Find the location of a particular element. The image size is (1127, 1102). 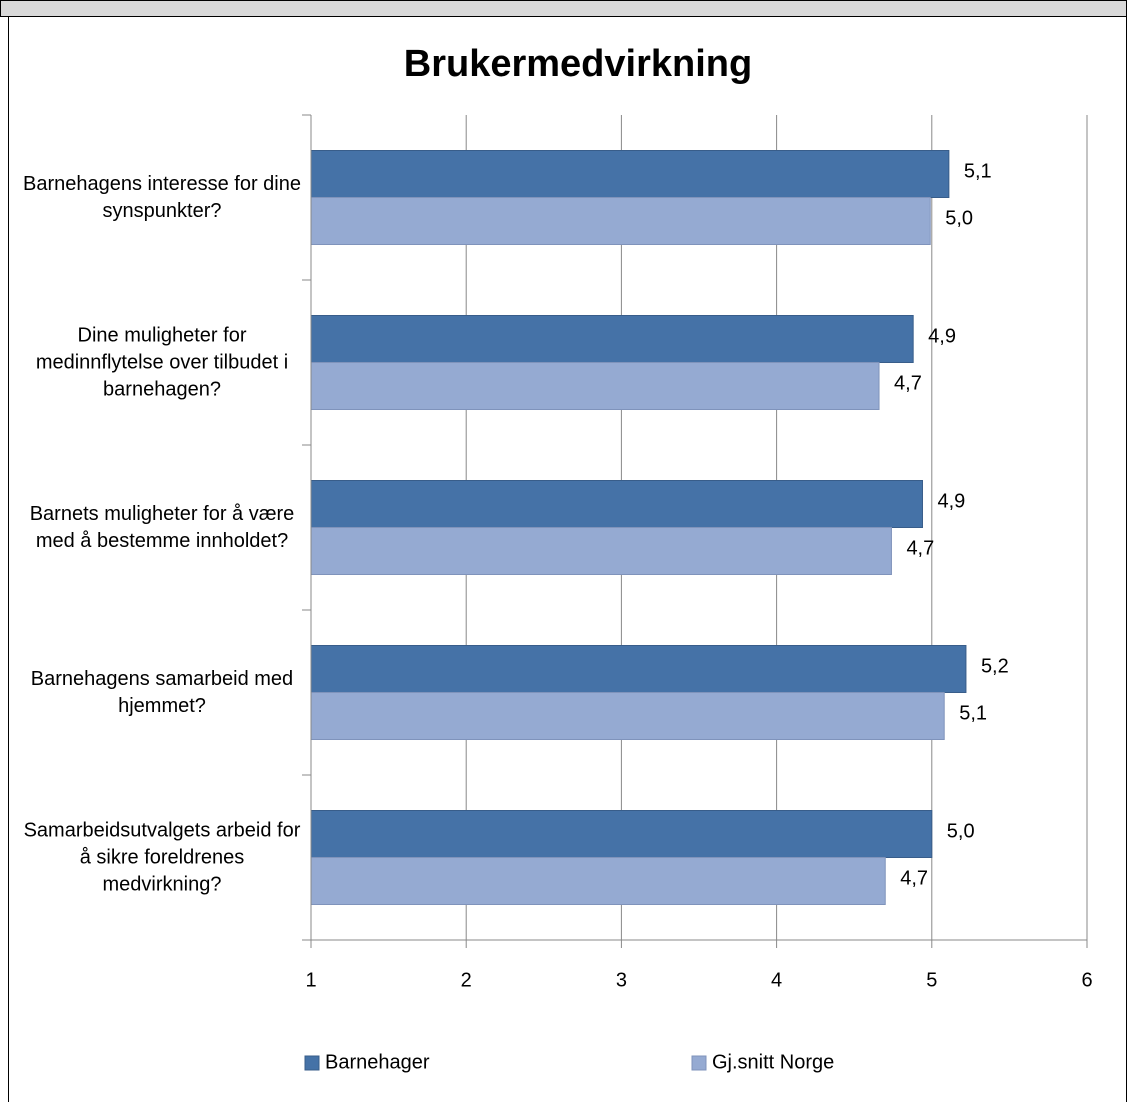

x-tick-label: 6 is located at coordinates (1086, 980).